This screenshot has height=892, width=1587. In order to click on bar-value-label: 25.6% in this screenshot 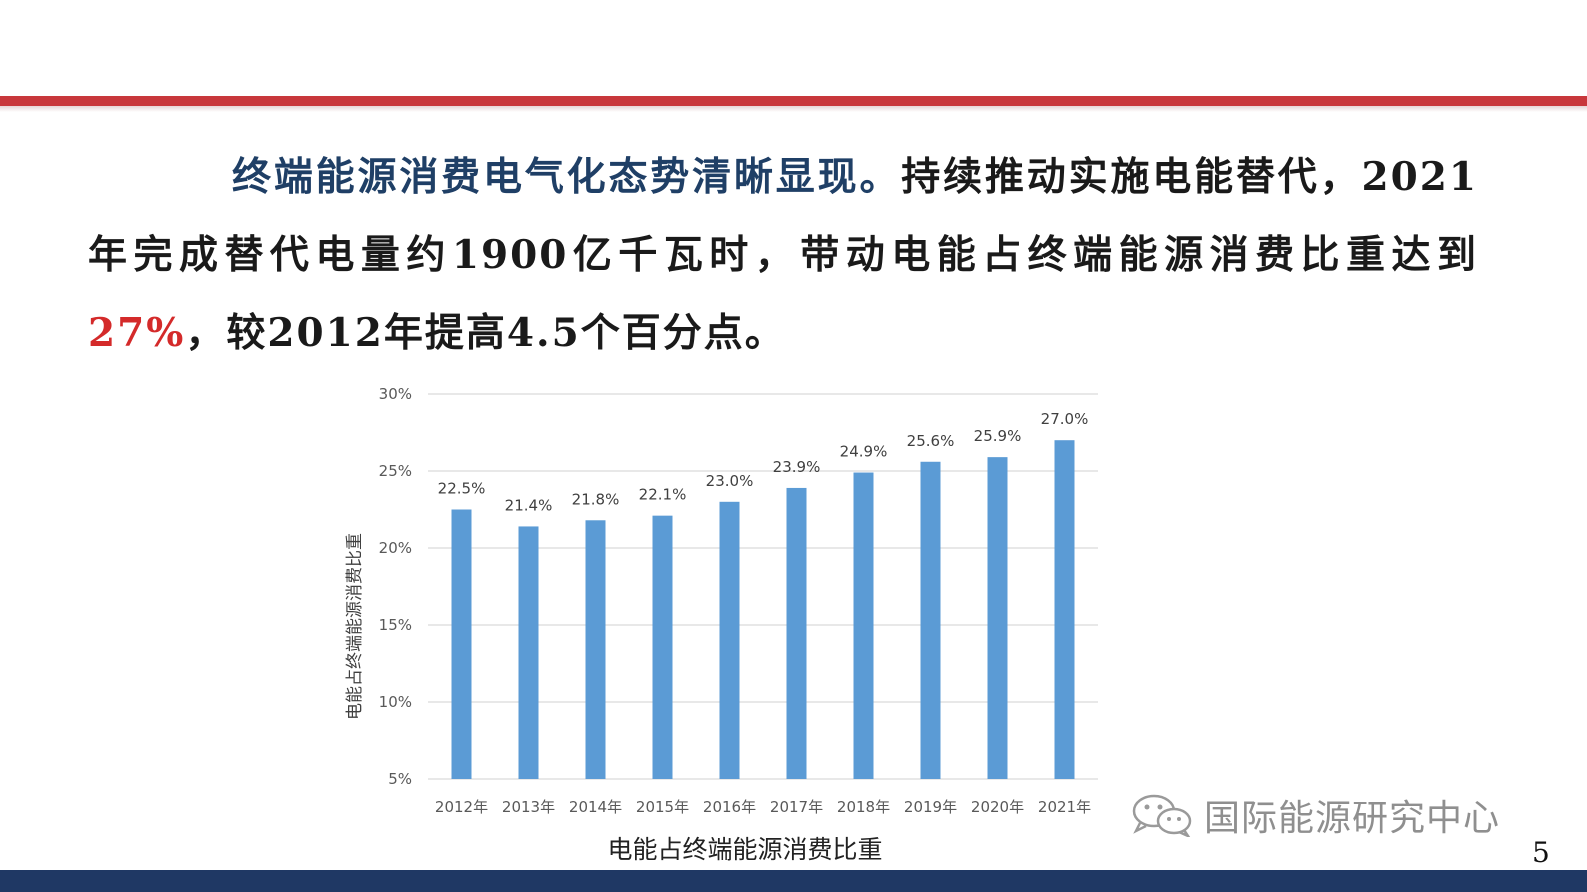, I will do `click(931, 441)`.